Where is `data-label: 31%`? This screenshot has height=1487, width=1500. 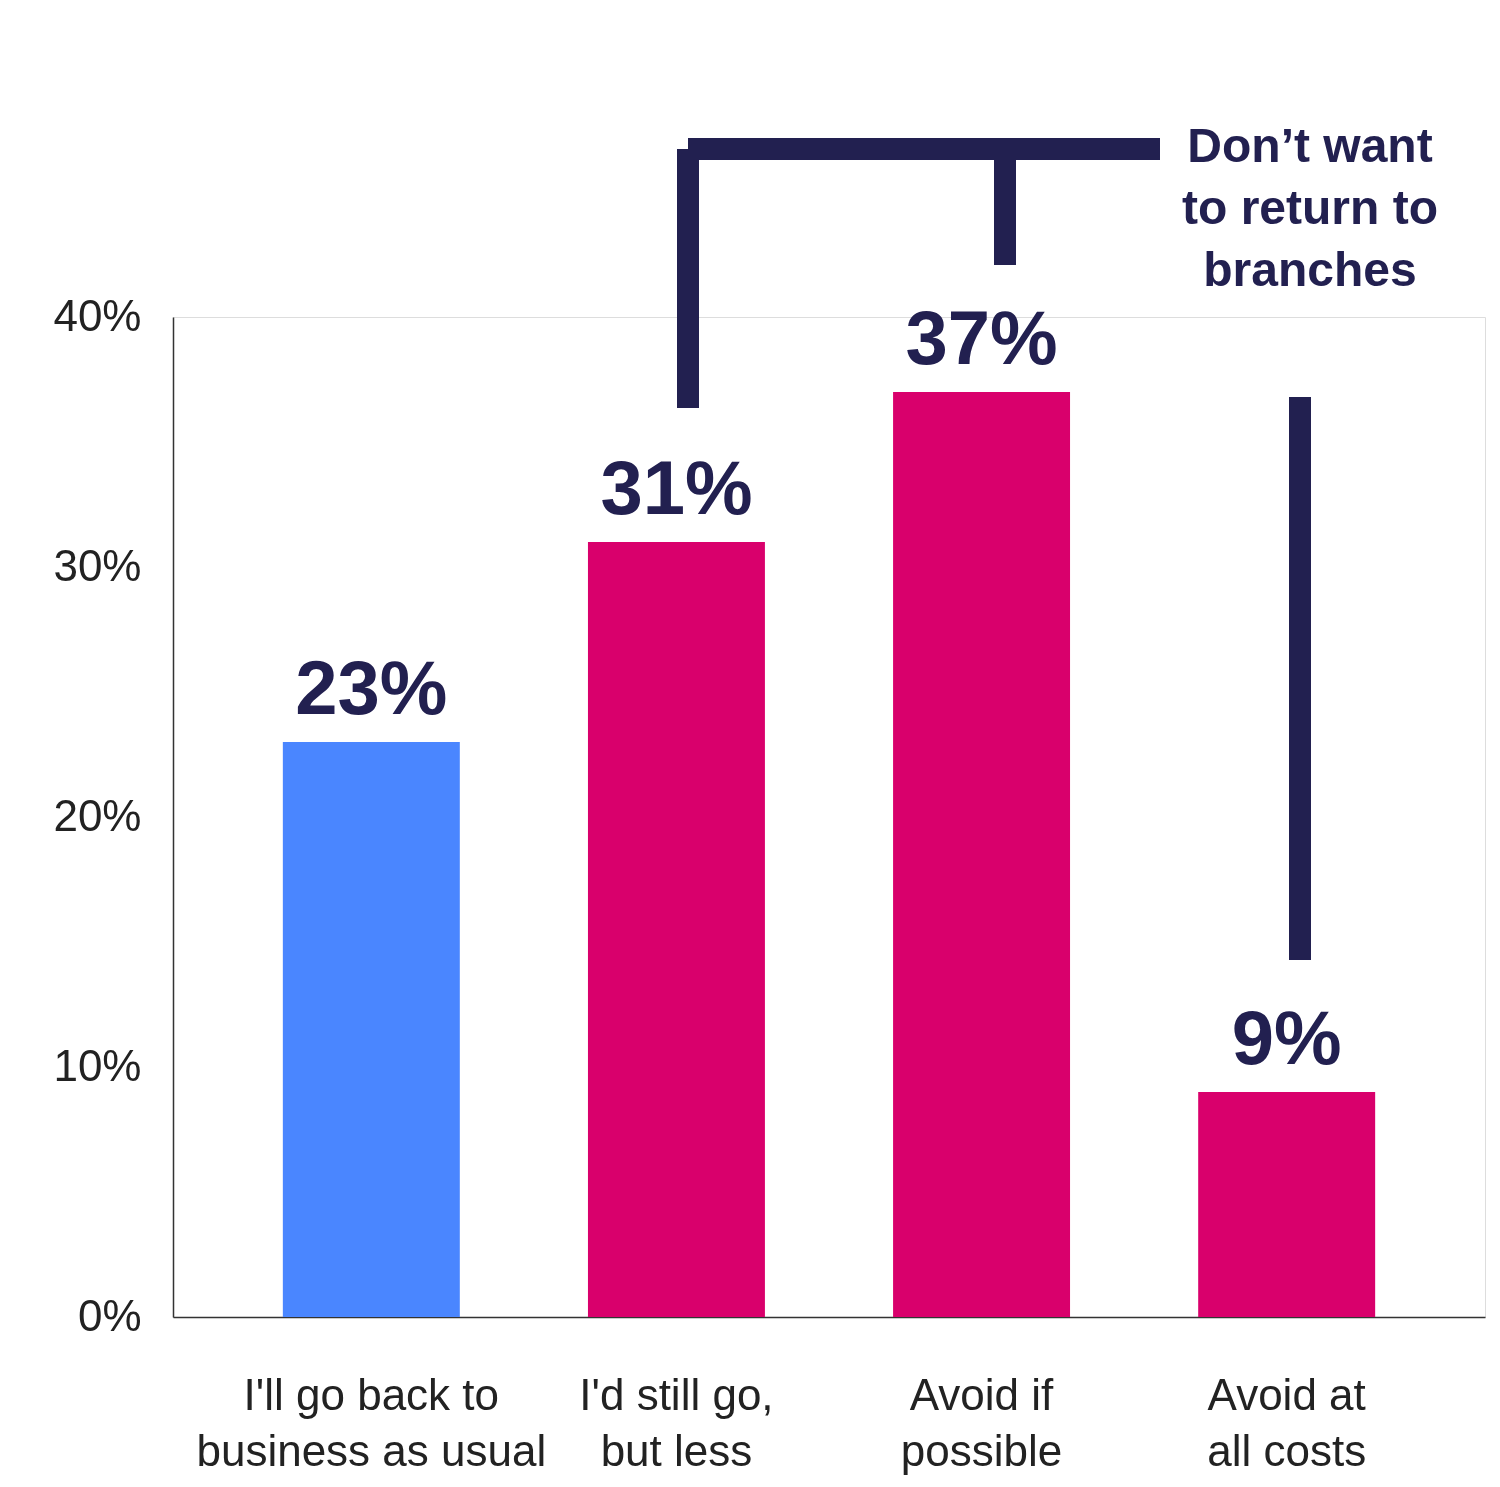
data-label: 31% is located at coordinates (676, 487).